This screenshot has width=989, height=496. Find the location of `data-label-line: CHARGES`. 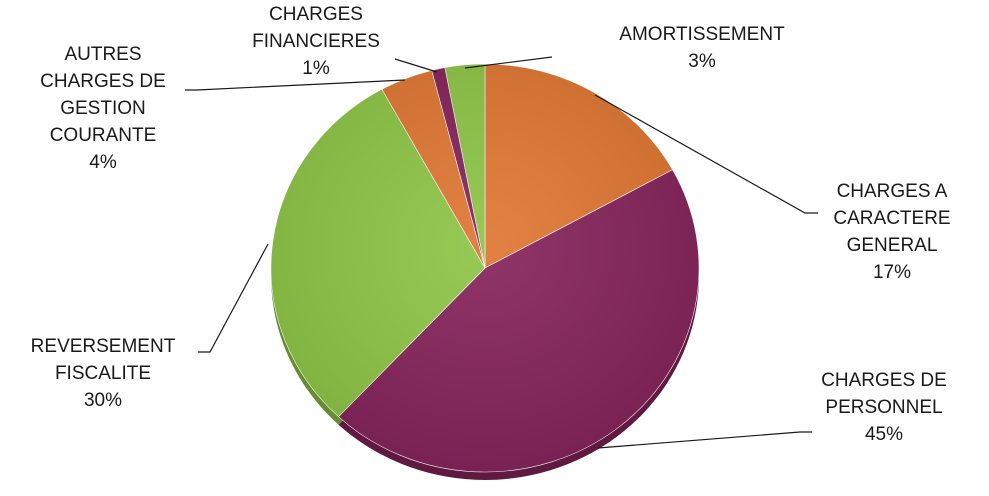

data-label-line: CHARGES is located at coordinates (316, 14).